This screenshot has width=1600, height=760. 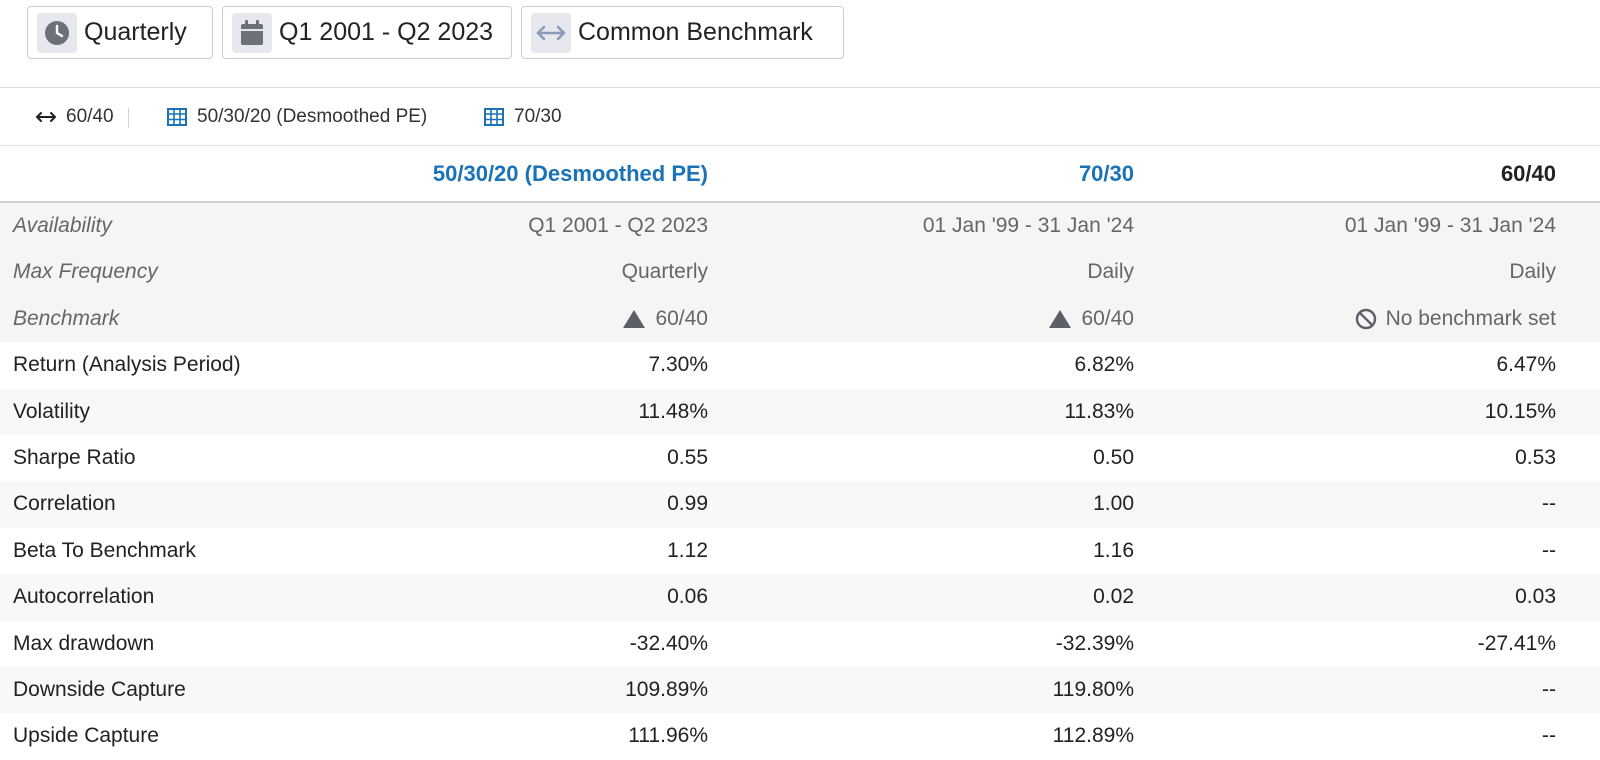 What do you see at coordinates (64, 504) in the screenshot?
I see `row-label: Correlation` at bounding box center [64, 504].